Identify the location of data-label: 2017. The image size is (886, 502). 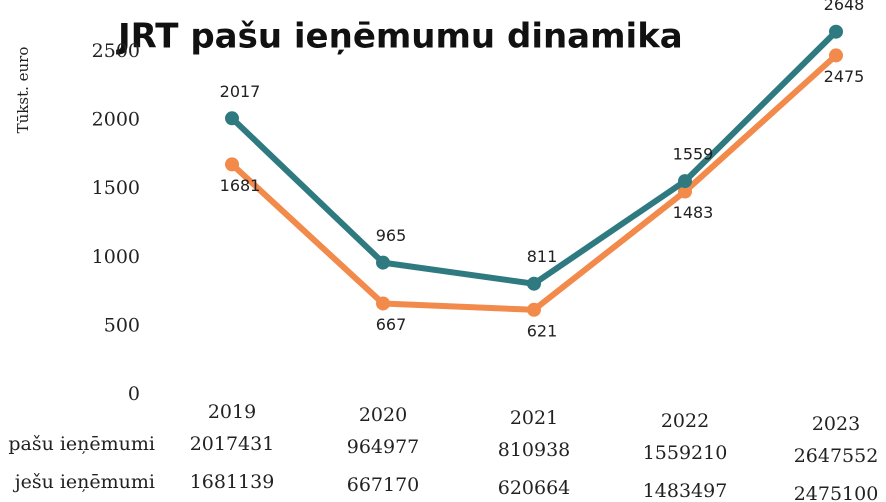
(240, 91).